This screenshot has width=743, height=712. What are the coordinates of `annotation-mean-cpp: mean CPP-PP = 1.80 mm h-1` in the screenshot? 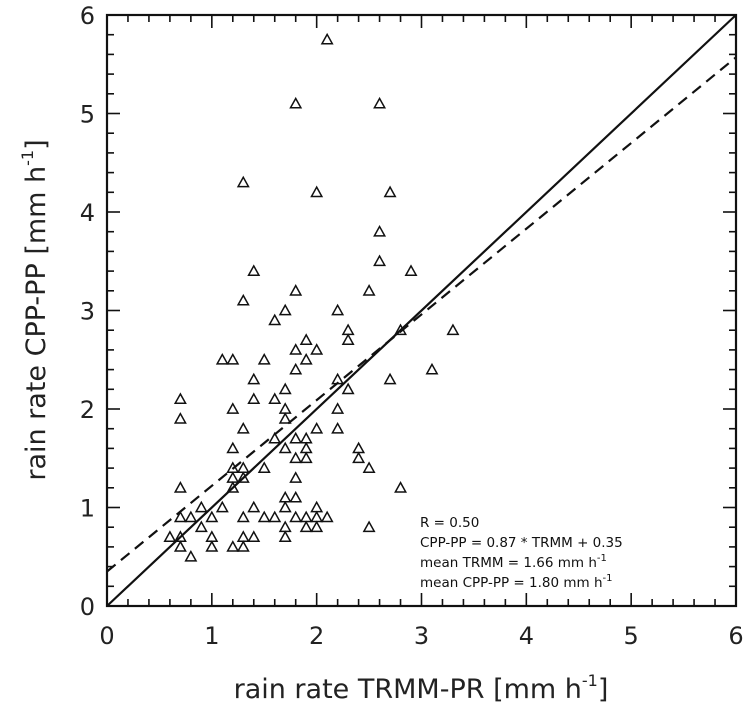 It's located at (516, 582).